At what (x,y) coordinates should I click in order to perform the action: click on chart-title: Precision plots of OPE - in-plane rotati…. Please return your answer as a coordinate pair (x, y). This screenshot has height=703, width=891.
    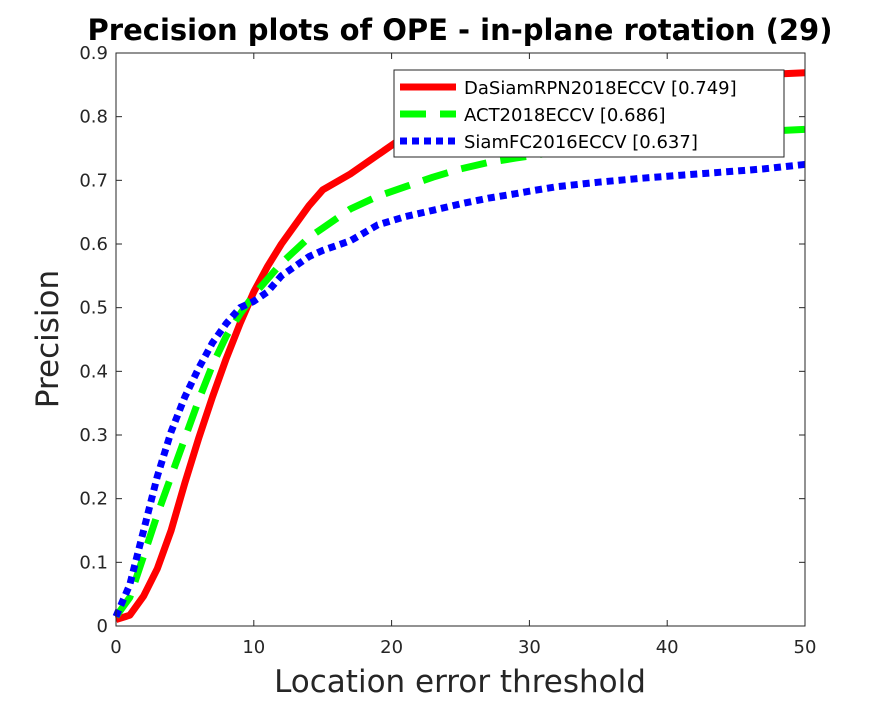
    Looking at the image, I should click on (460, 30).